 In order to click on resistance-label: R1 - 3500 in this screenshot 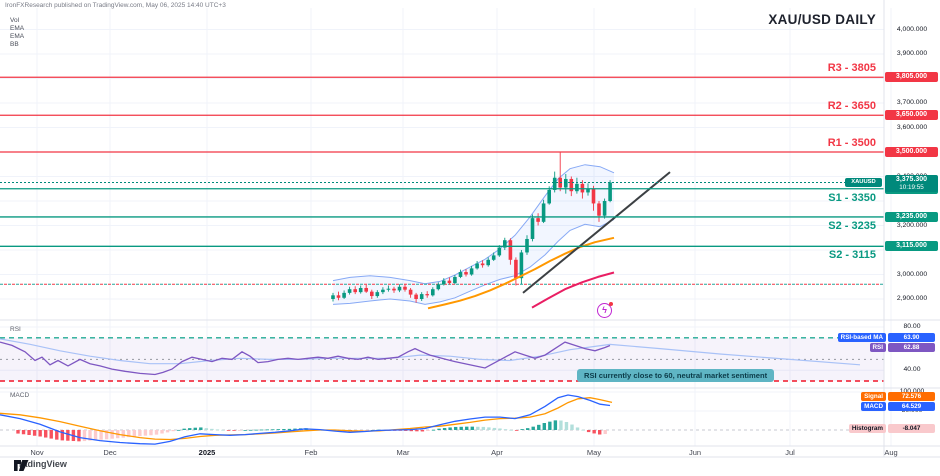, I will do `click(851, 143)`.